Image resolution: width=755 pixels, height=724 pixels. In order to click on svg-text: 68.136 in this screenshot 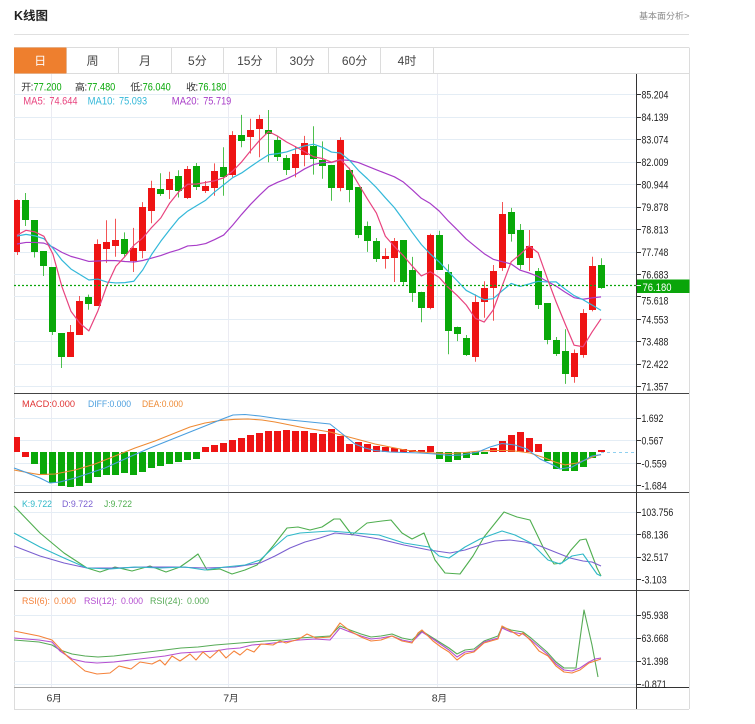, I will do `click(655, 535)`.